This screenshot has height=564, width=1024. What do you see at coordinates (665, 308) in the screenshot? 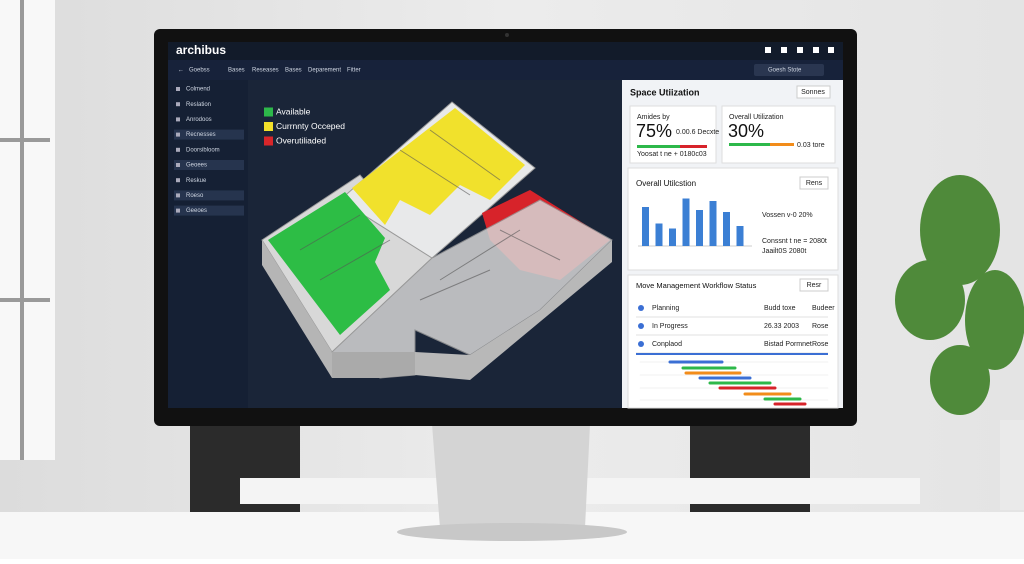
I see `row-cell: Planning` at bounding box center [665, 308].